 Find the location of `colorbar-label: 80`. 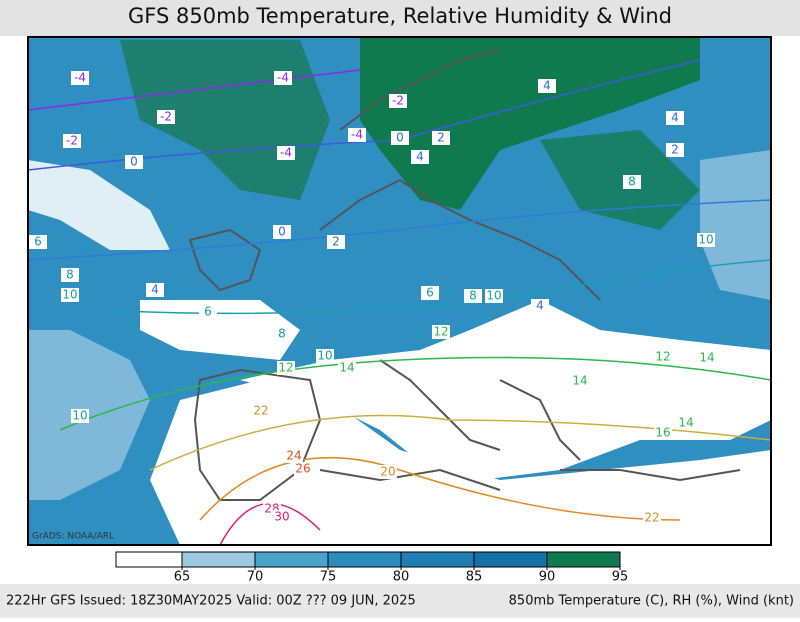

colorbar-label: 80 is located at coordinates (401, 577).